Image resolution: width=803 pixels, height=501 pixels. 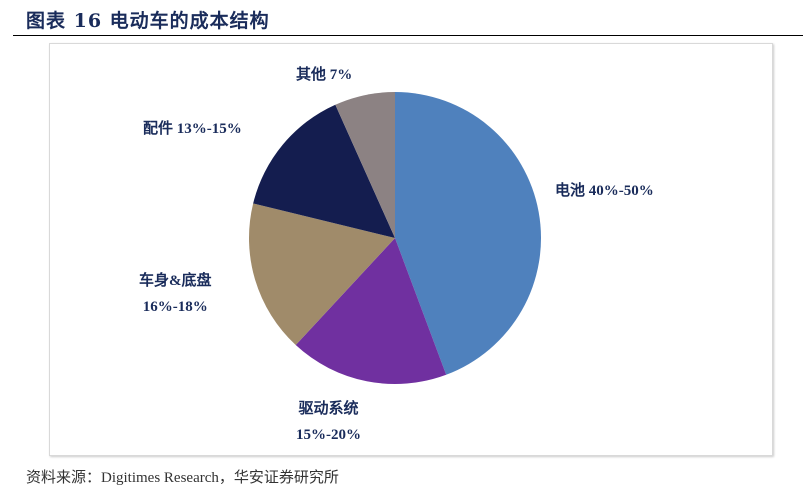 What do you see at coordinates (175, 307) in the screenshot?
I see `label-line: 16%-18%` at bounding box center [175, 307].